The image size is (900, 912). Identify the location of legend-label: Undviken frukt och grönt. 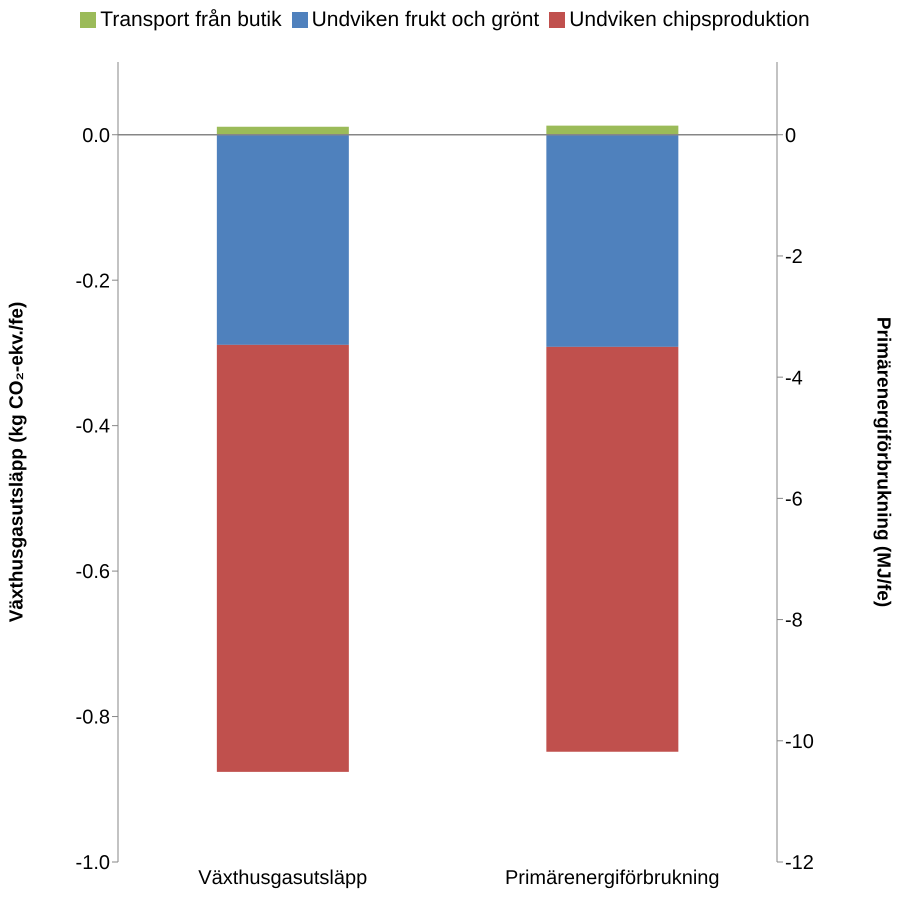
(426, 19).